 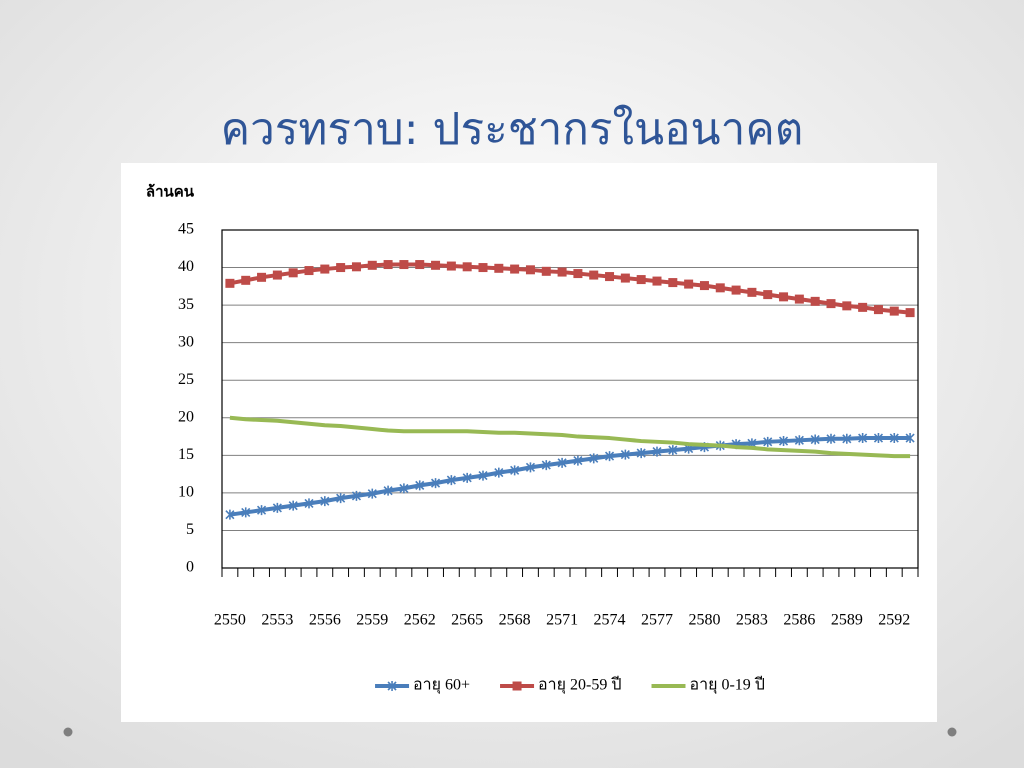 What do you see at coordinates (657, 620) in the screenshot?
I see `x-tick-label: 2577` at bounding box center [657, 620].